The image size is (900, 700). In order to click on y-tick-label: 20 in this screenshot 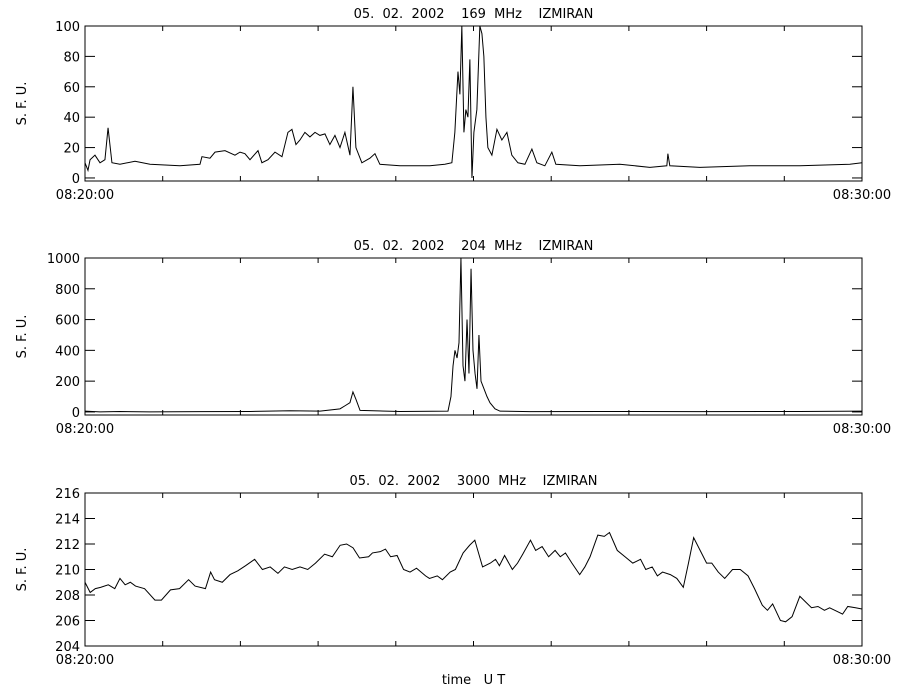, I will do `click(71, 149)`.